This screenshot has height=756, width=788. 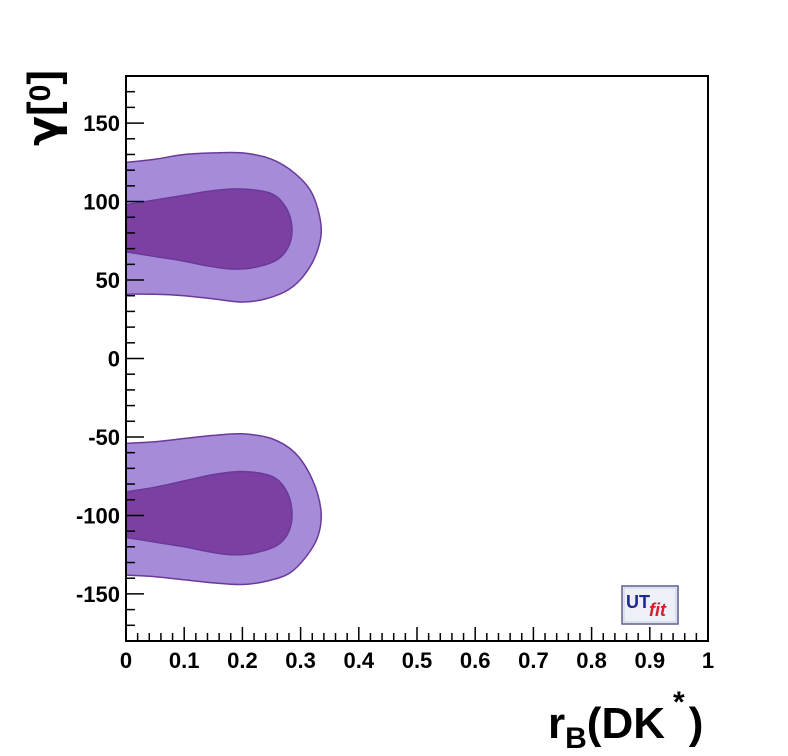 What do you see at coordinates (101, 202) in the screenshot?
I see `y-tick-label: 100` at bounding box center [101, 202].